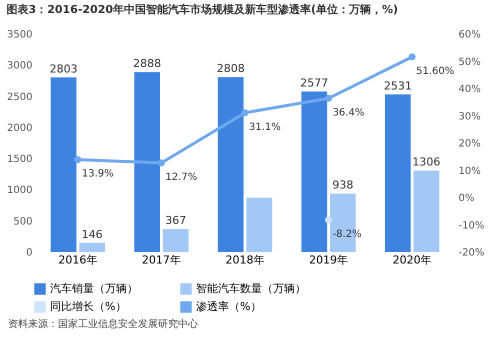 The width and height of the screenshot is (500, 362). Describe the element at coordinates (19, 97) in the screenshot. I see `y-tick-label: 2500` at that location.